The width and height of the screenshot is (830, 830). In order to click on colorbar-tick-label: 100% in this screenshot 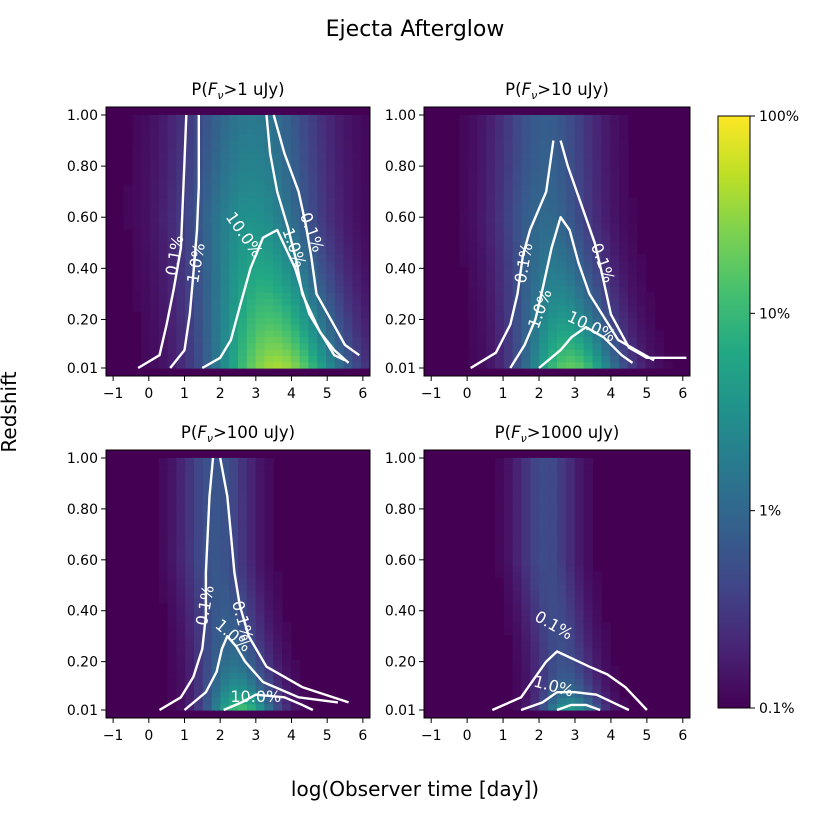, I will do `click(779, 117)`.